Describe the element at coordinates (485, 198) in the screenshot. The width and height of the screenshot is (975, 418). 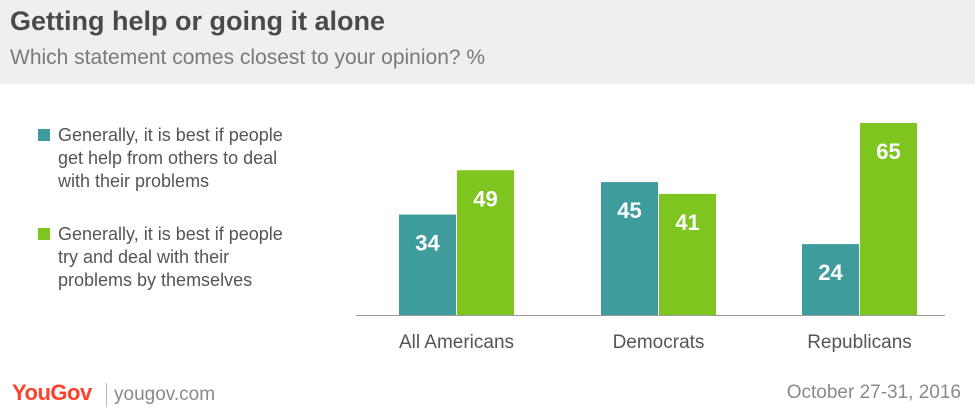
I see `data-label: 49` at that location.